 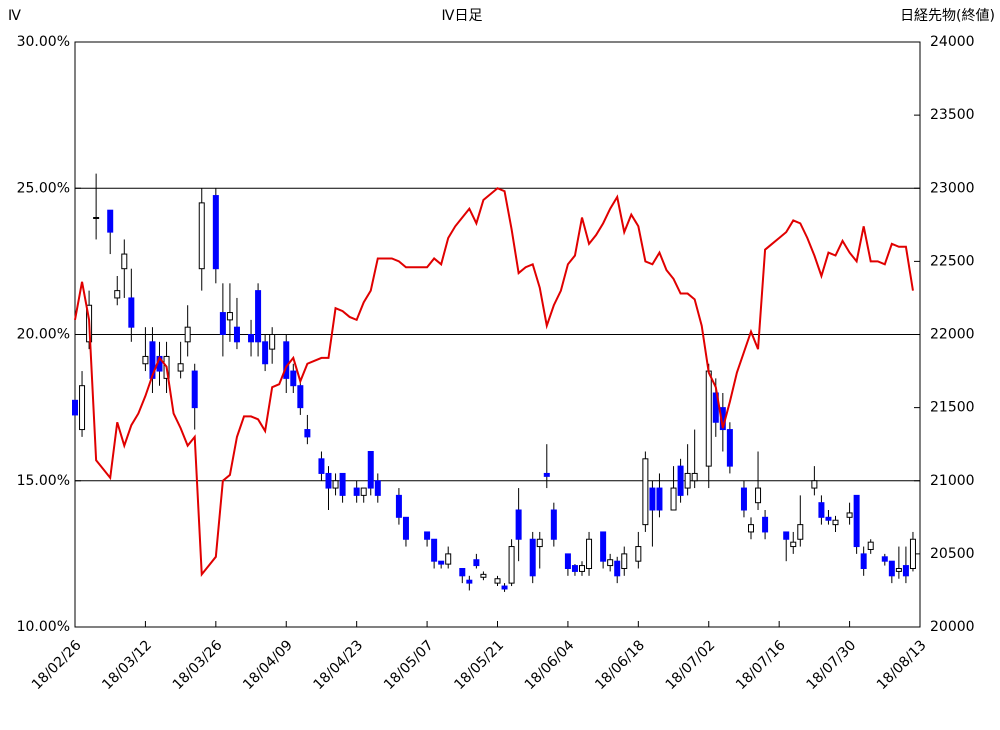 What do you see at coordinates (43, 627) in the screenshot?
I see `y-tick-label: 10.00%` at bounding box center [43, 627].